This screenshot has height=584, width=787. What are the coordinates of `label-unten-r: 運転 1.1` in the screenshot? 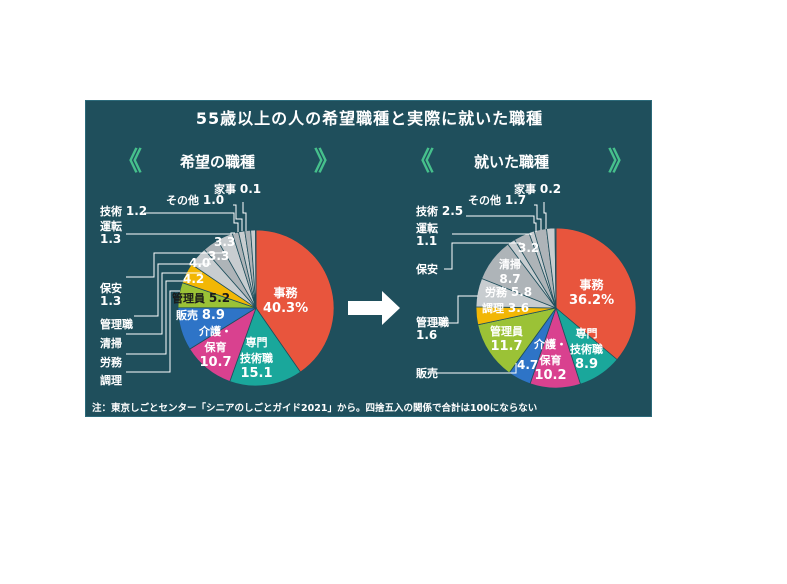 It's located at (427, 235).